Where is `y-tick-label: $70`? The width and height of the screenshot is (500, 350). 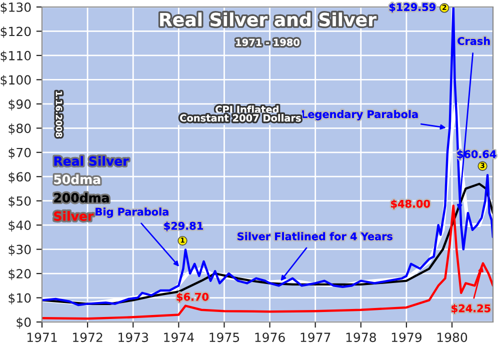
y-tick-label: $70 is located at coordinates (19, 153).